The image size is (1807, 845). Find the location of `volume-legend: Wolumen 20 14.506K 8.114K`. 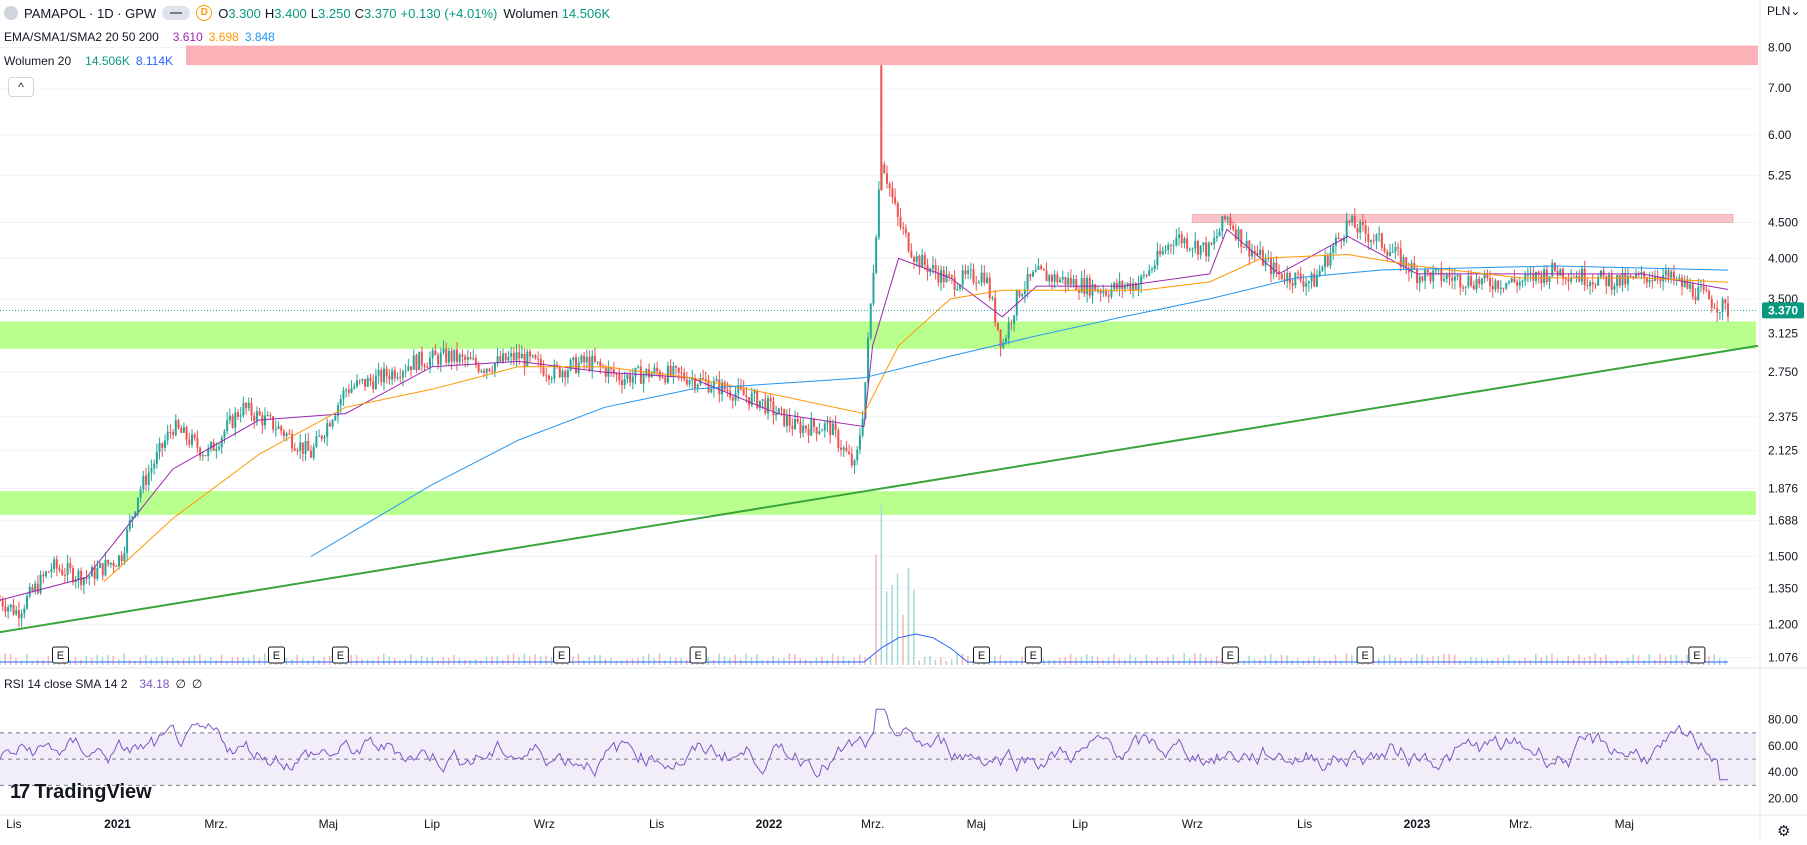

volume-legend: Wolumen 20 14.506K 8.114K is located at coordinates (89, 61).